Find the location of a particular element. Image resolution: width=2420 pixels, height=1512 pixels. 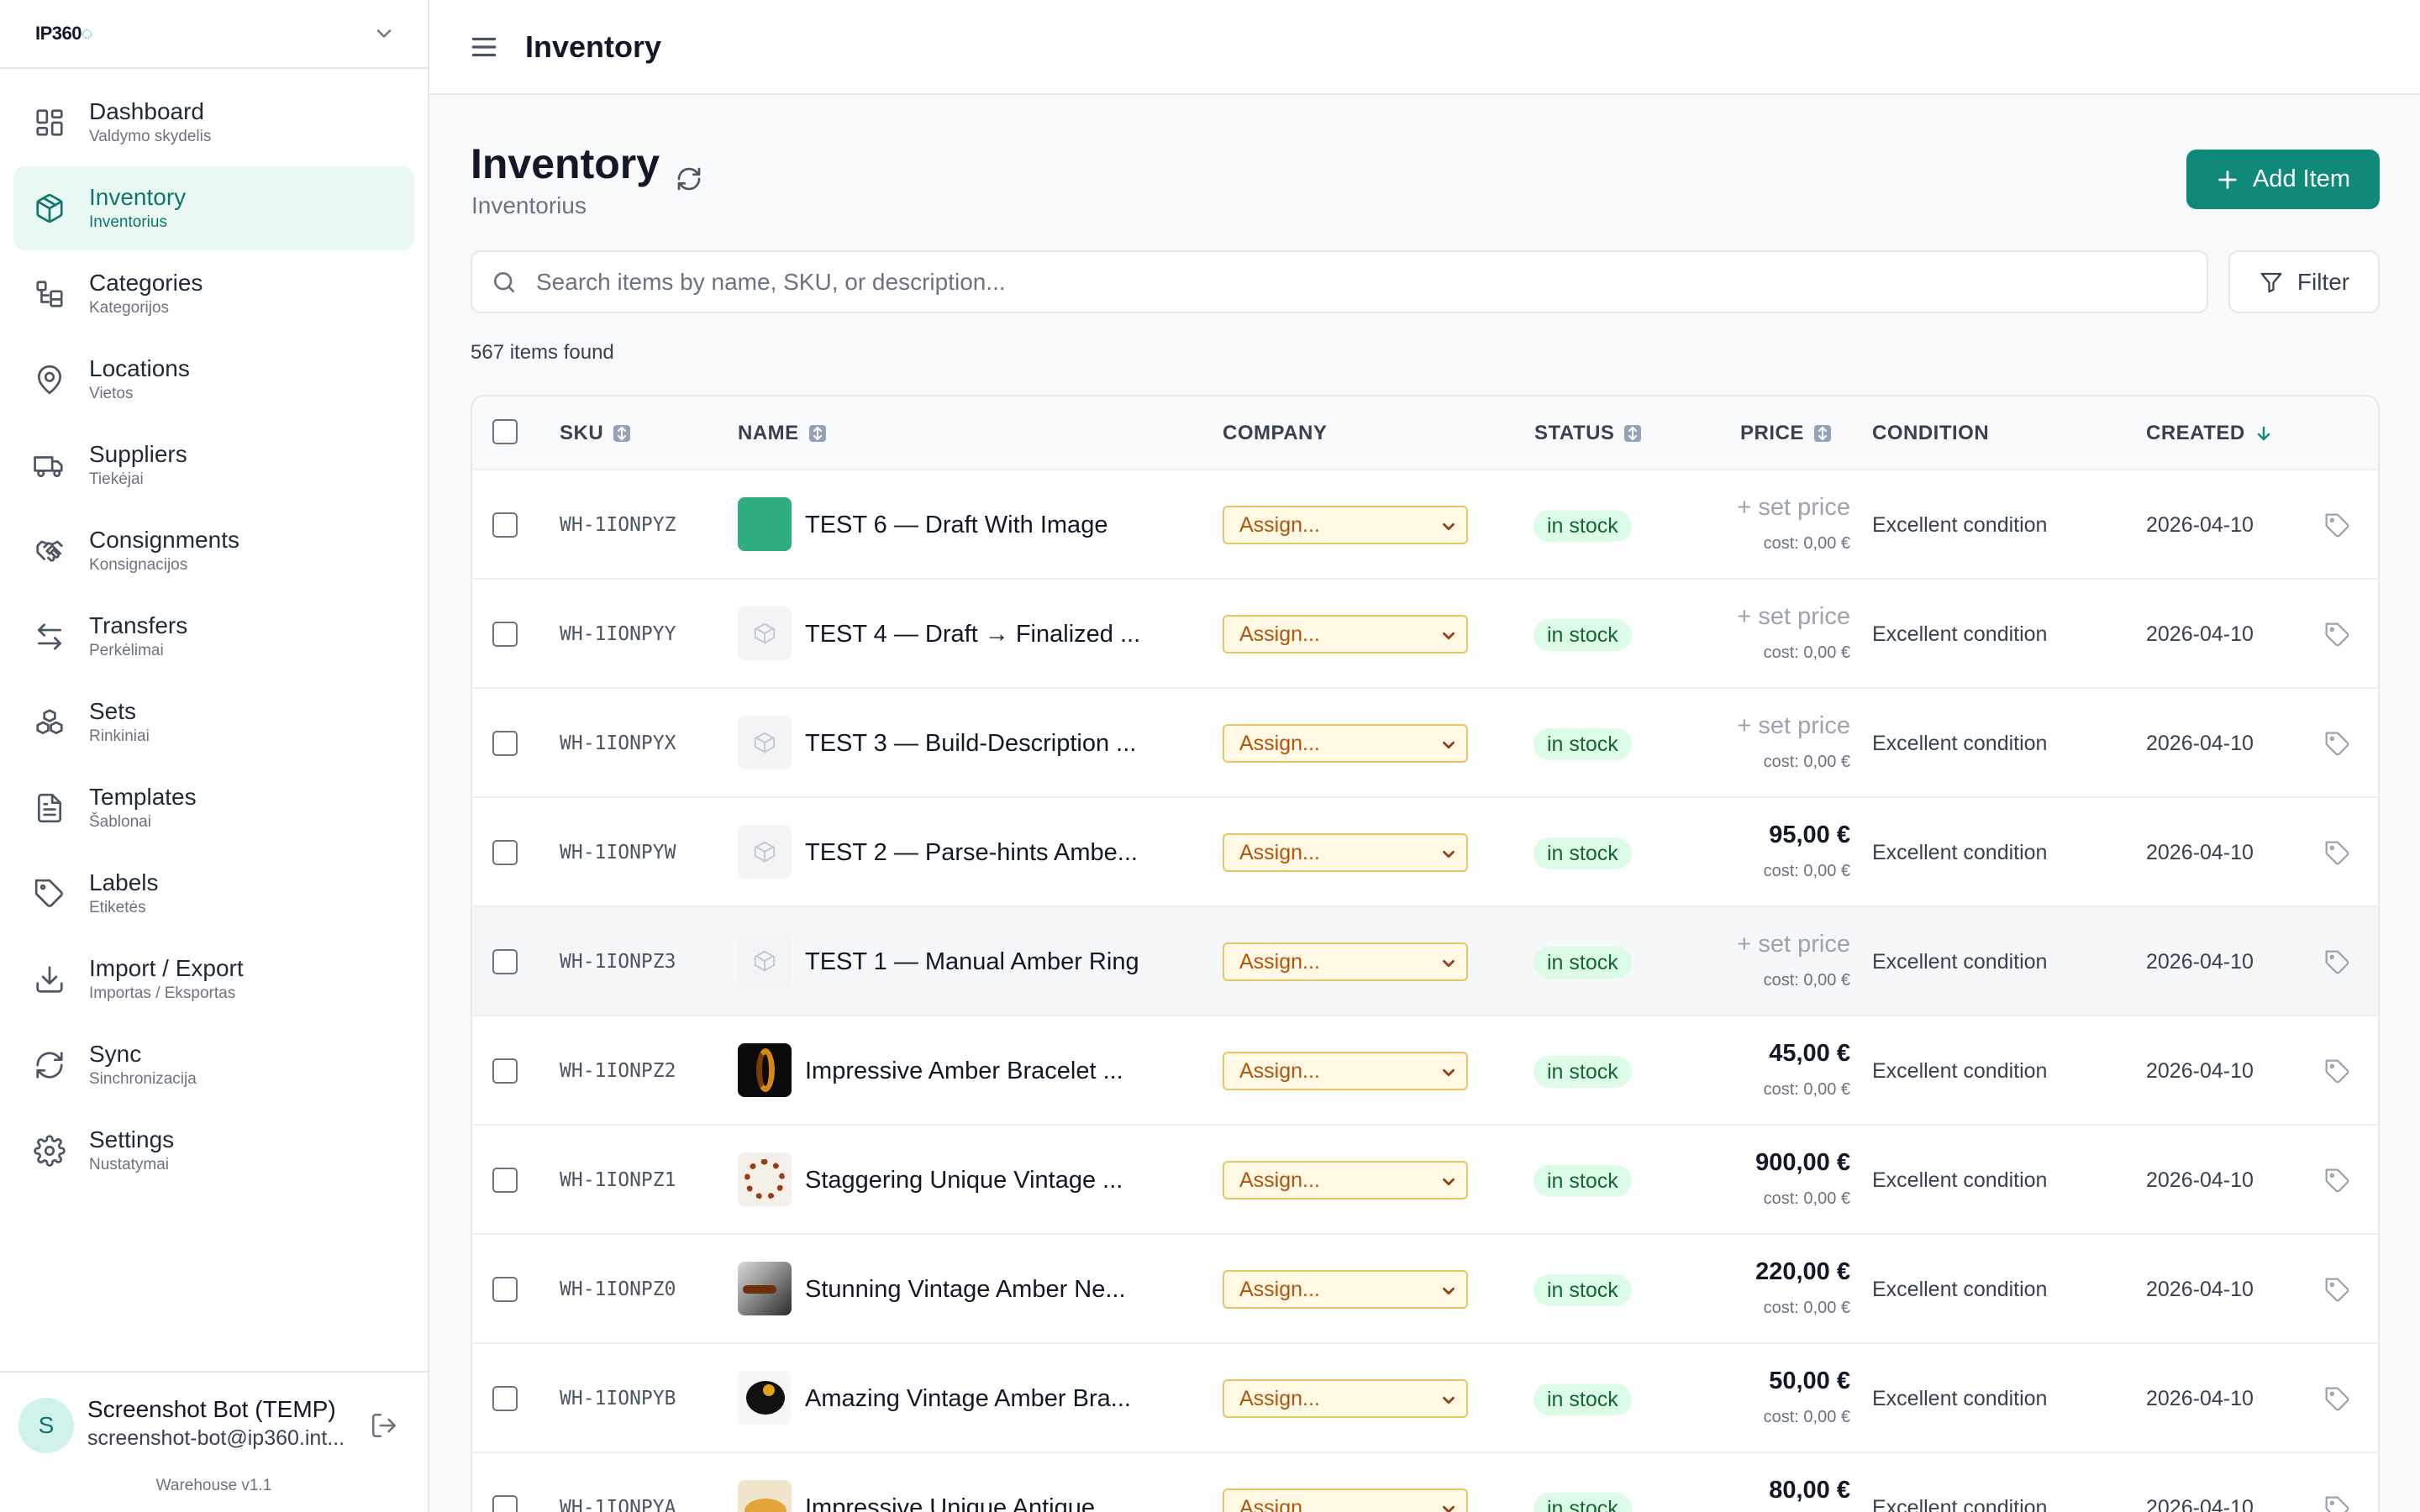

sidebar-item-transfers: Transfers Perkėlimai is located at coordinates (214, 637).